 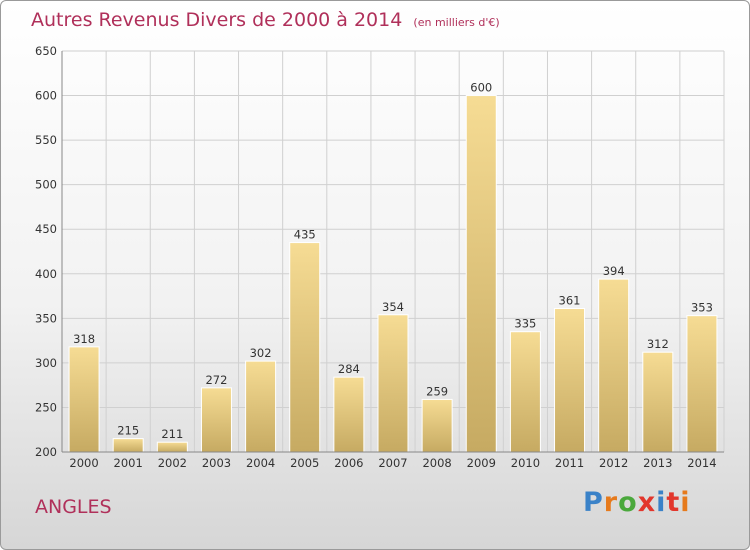 I want to click on bar-2002, so click(x=172, y=447).